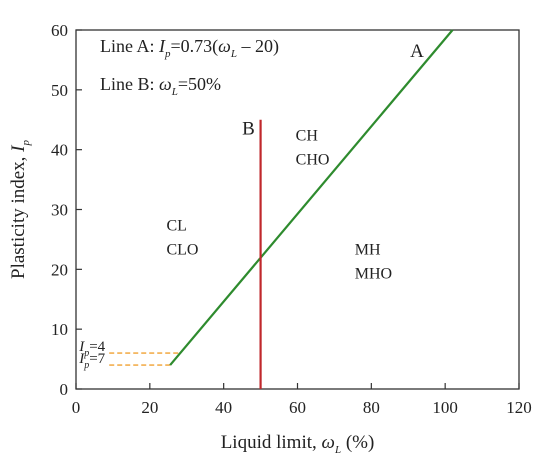  Describe the element at coordinates (519, 407) in the screenshot. I see `x-tick-label: 120` at that location.